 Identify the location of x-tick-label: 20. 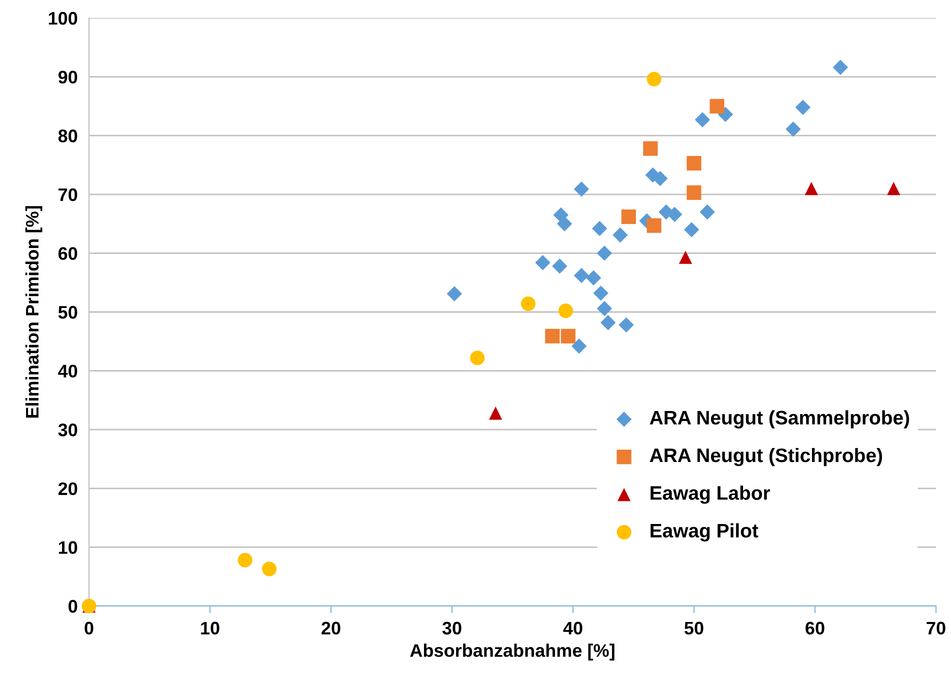
(331, 628).